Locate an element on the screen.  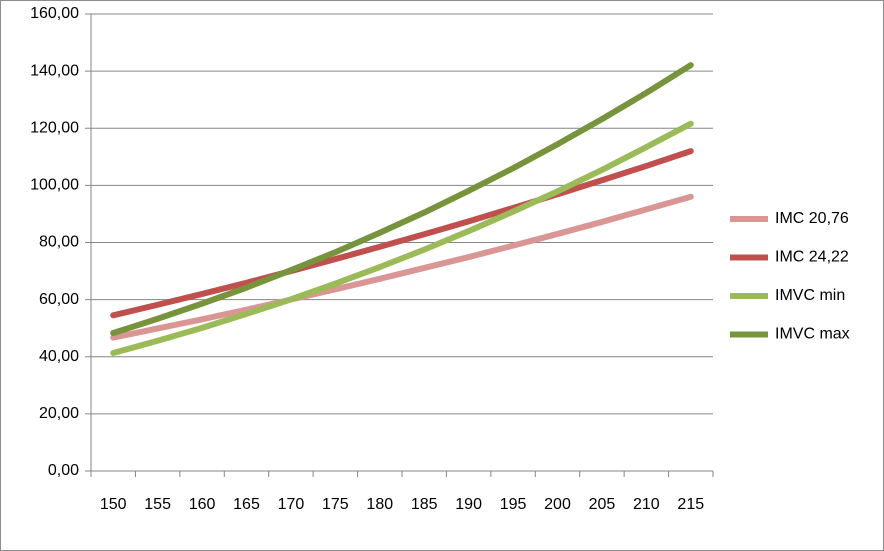
legend-label: IMVC min is located at coordinates (810, 295).